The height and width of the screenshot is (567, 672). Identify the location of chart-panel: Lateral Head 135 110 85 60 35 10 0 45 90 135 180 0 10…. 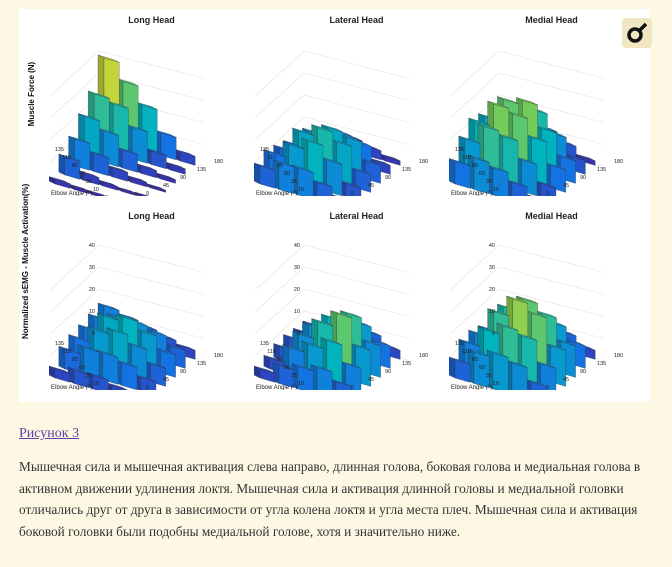
(356, 300).